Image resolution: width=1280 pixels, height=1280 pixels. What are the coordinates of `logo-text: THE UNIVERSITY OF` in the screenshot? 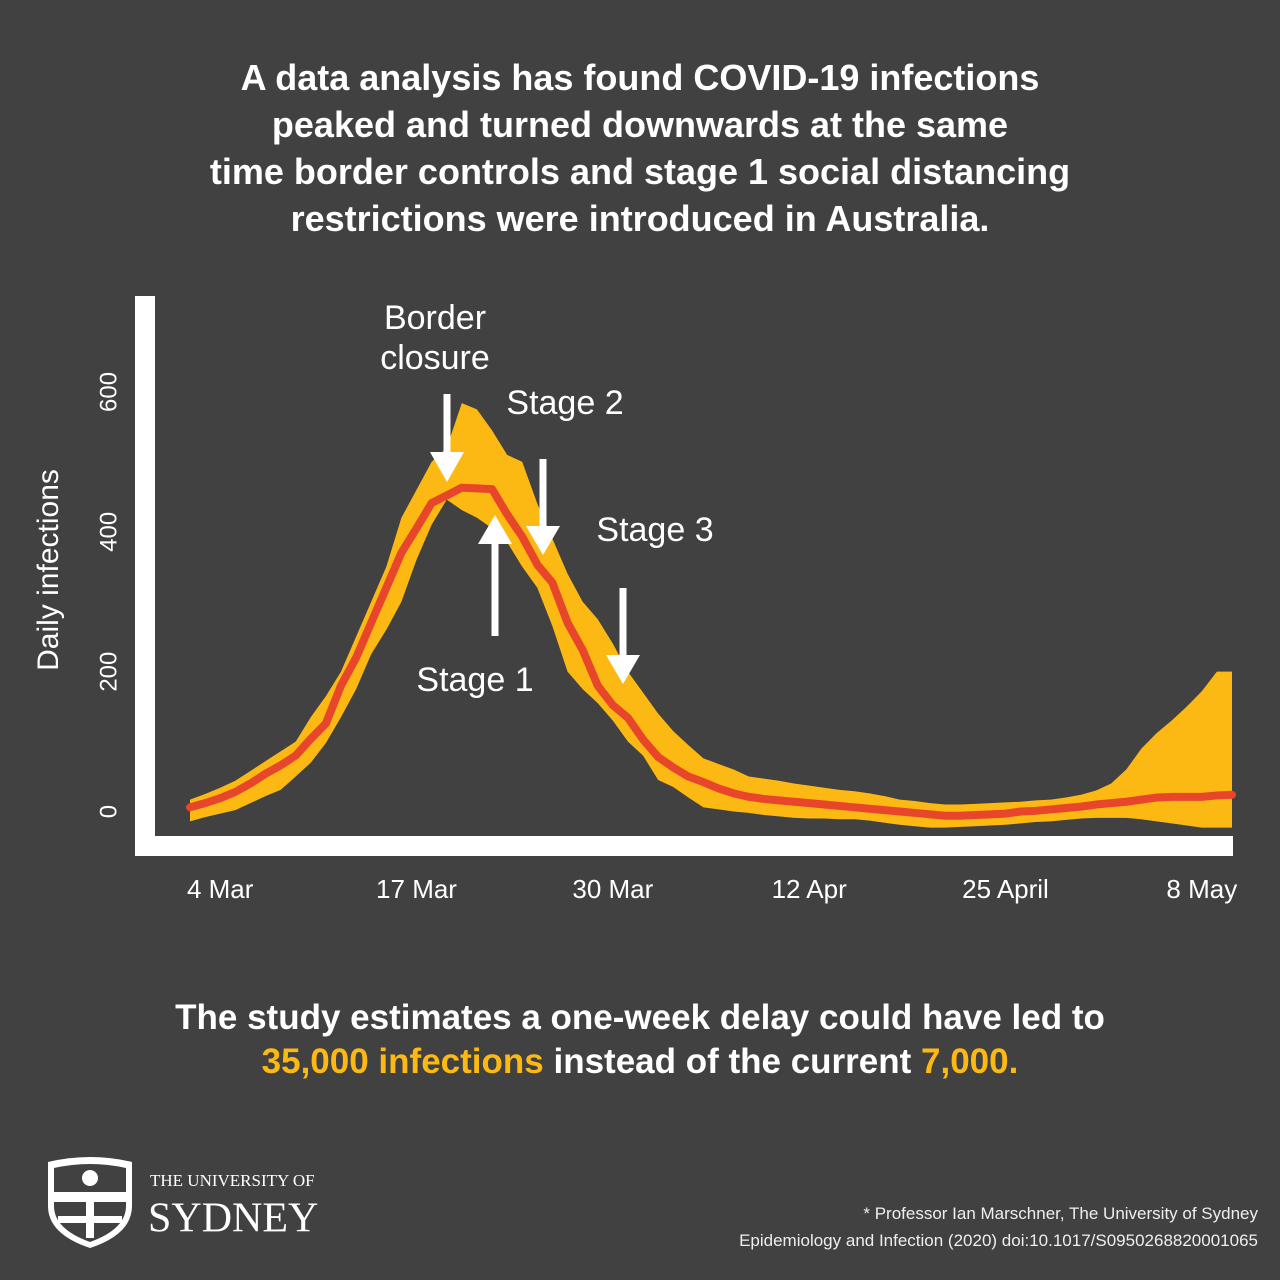 It's located at (232, 1180).